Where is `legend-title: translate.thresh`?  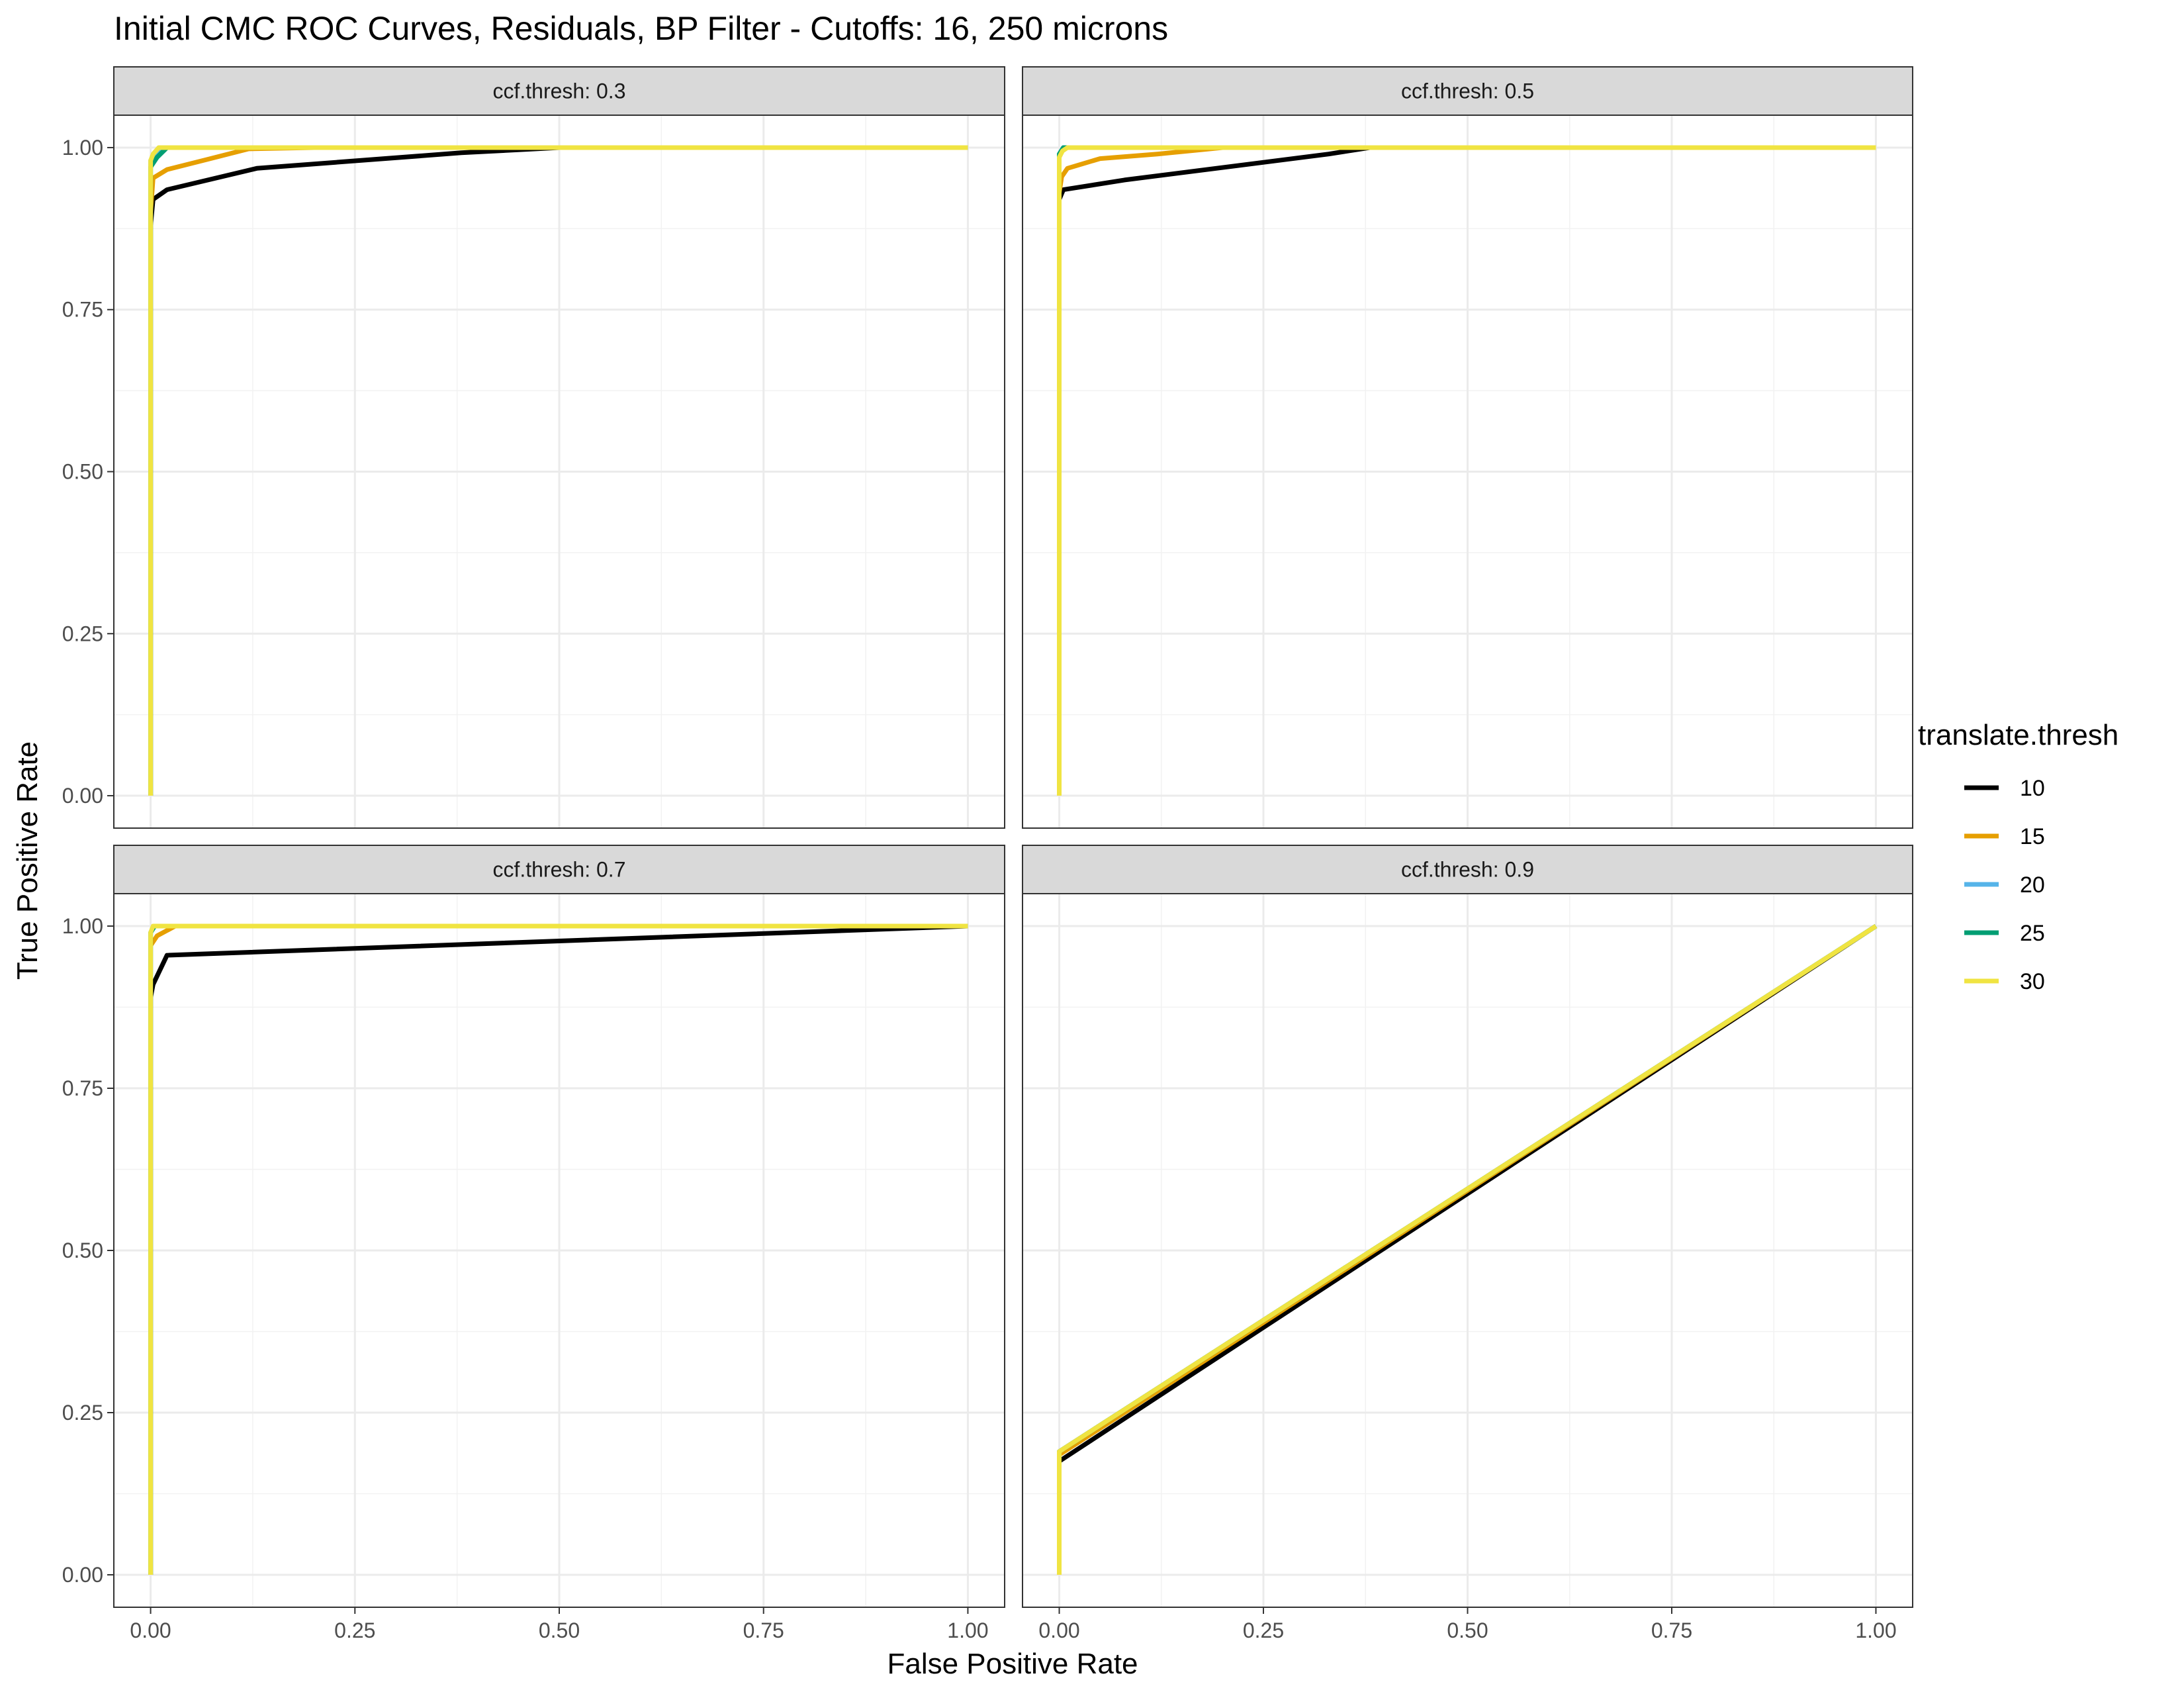 legend-title: translate.thresh is located at coordinates (2018, 735).